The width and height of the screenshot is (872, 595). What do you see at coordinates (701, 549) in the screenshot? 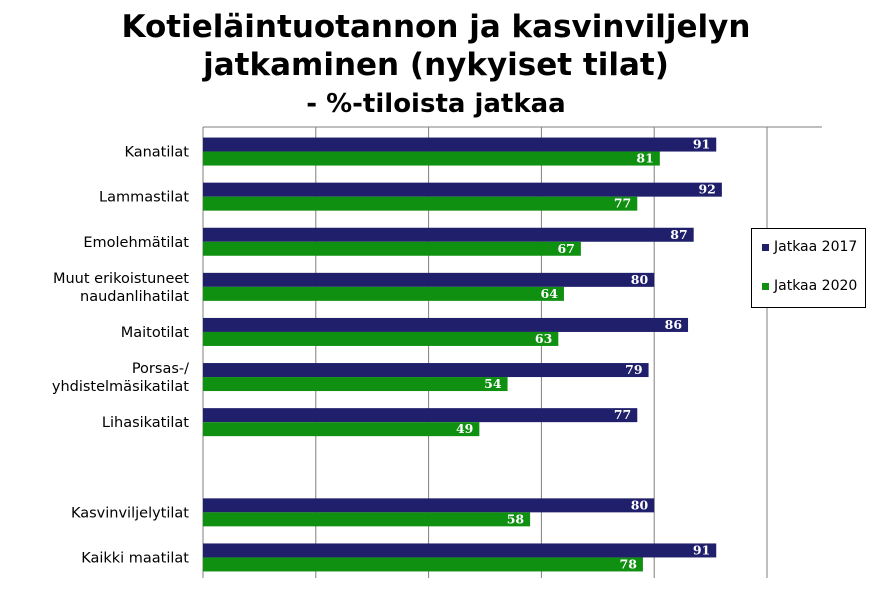
I see `value-label-2017-9: 91` at bounding box center [701, 549].